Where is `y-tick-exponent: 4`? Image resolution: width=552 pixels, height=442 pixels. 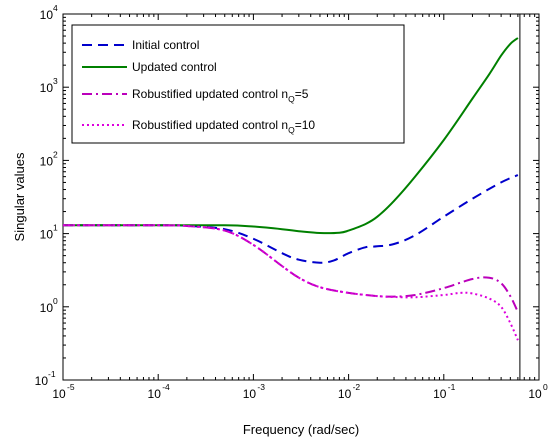 y-tick-exponent: 4 is located at coordinates (55, 8).